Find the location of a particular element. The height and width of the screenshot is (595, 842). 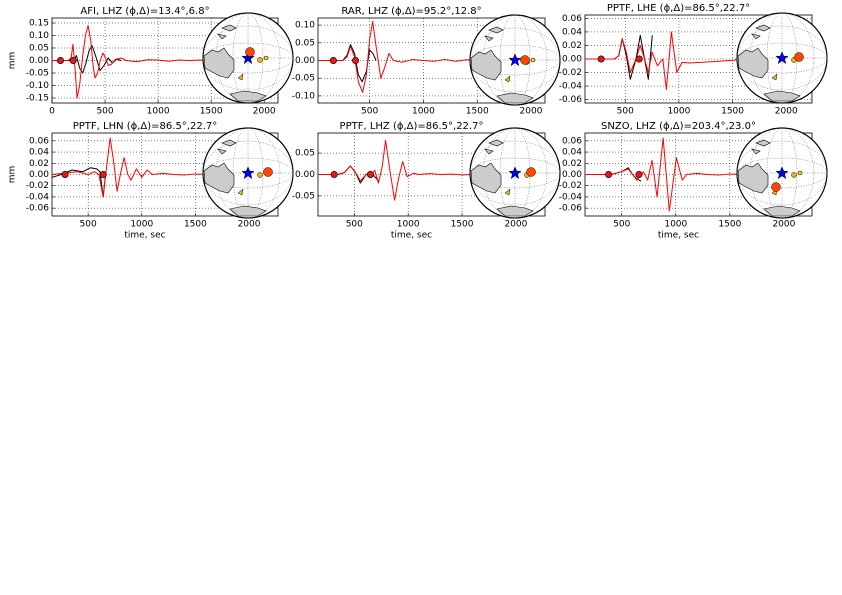

x-tick-label: 0 is located at coordinates (52, 112).